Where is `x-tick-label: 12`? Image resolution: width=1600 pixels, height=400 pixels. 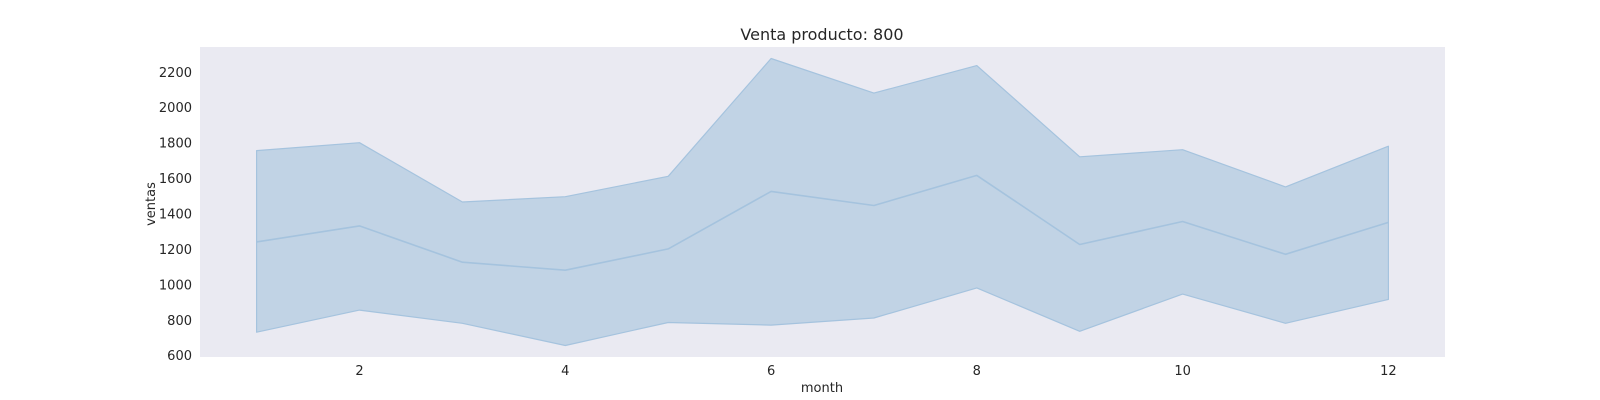 x-tick-label: 12 is located at coordinates (1388, 371).